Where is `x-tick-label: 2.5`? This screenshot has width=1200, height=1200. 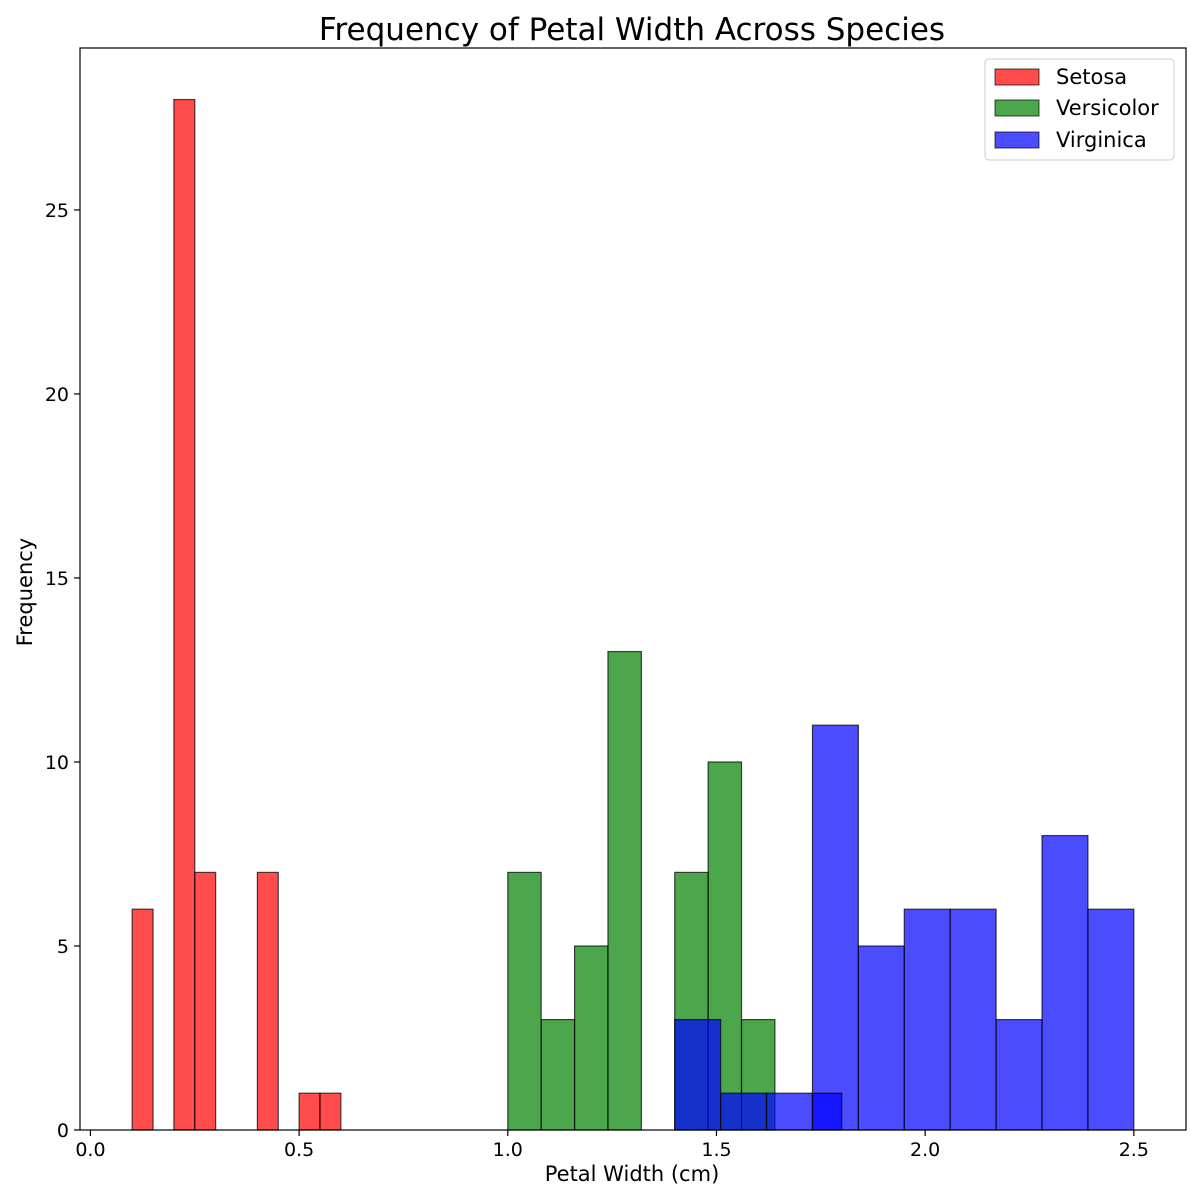 x-tick-label: 2.5 is located at coordinates (1134, 1150).